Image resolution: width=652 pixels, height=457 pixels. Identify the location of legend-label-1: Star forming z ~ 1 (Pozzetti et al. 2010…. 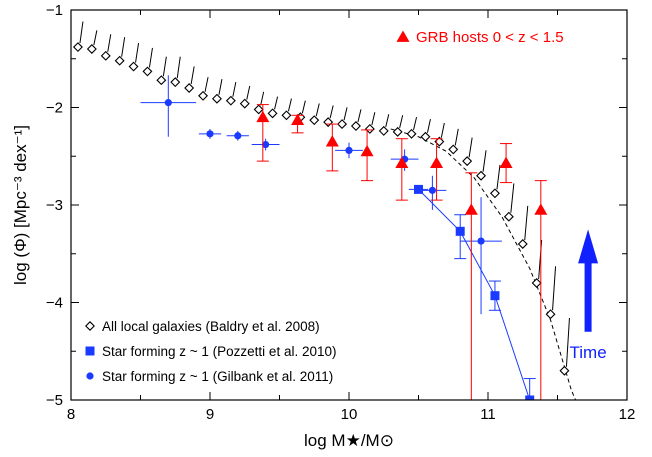
(219, 351).